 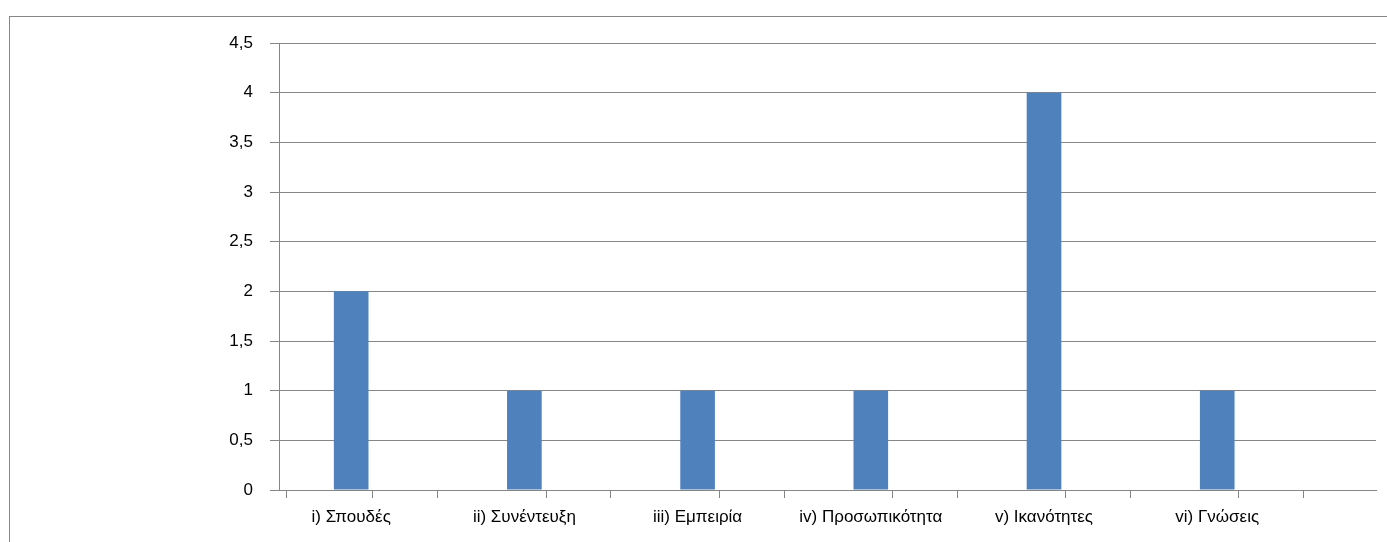 I want to click on y-tick-label: 4, so click(x=248, y=92).